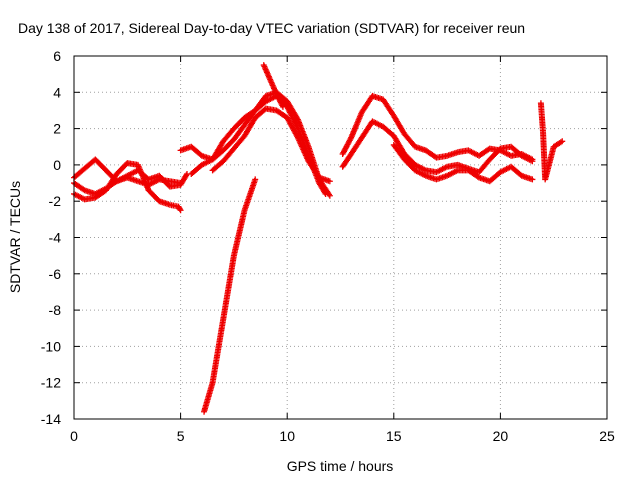  I want to click on y-tick-label: 2, so click(57, 129).